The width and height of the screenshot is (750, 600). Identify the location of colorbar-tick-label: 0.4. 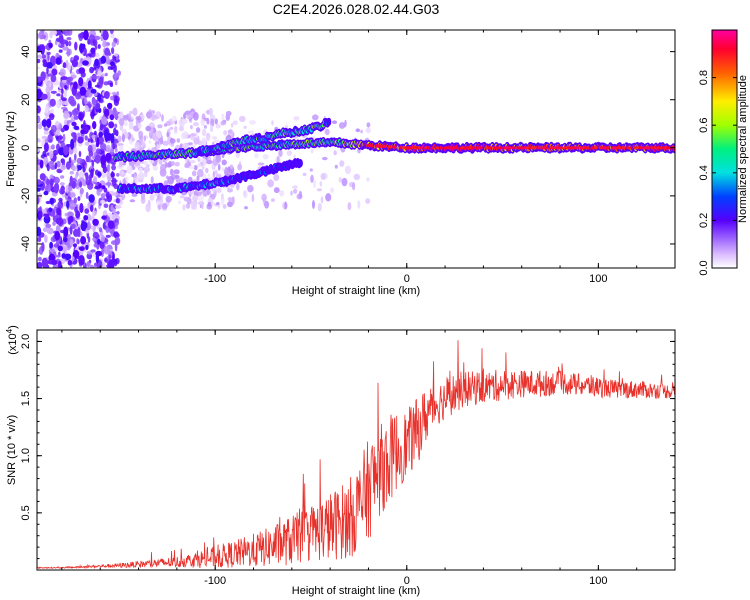
(704, 172).